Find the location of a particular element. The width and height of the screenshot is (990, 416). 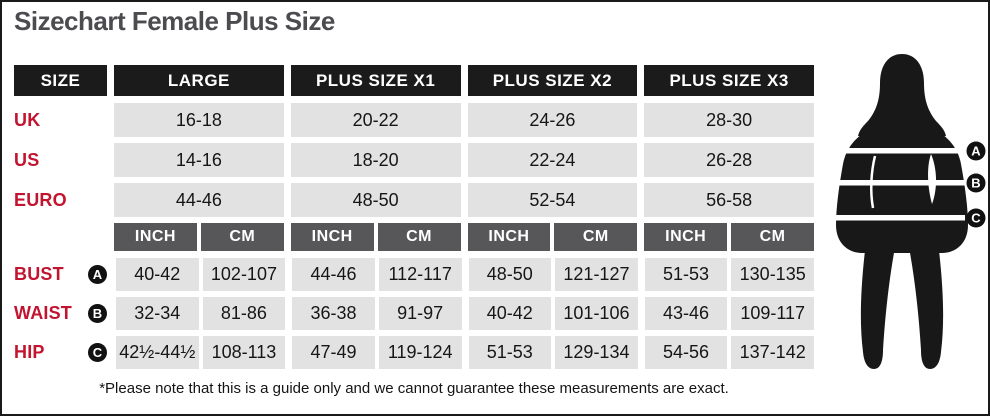

measure-cell: 121-127 is located at coordinates (596, 274).